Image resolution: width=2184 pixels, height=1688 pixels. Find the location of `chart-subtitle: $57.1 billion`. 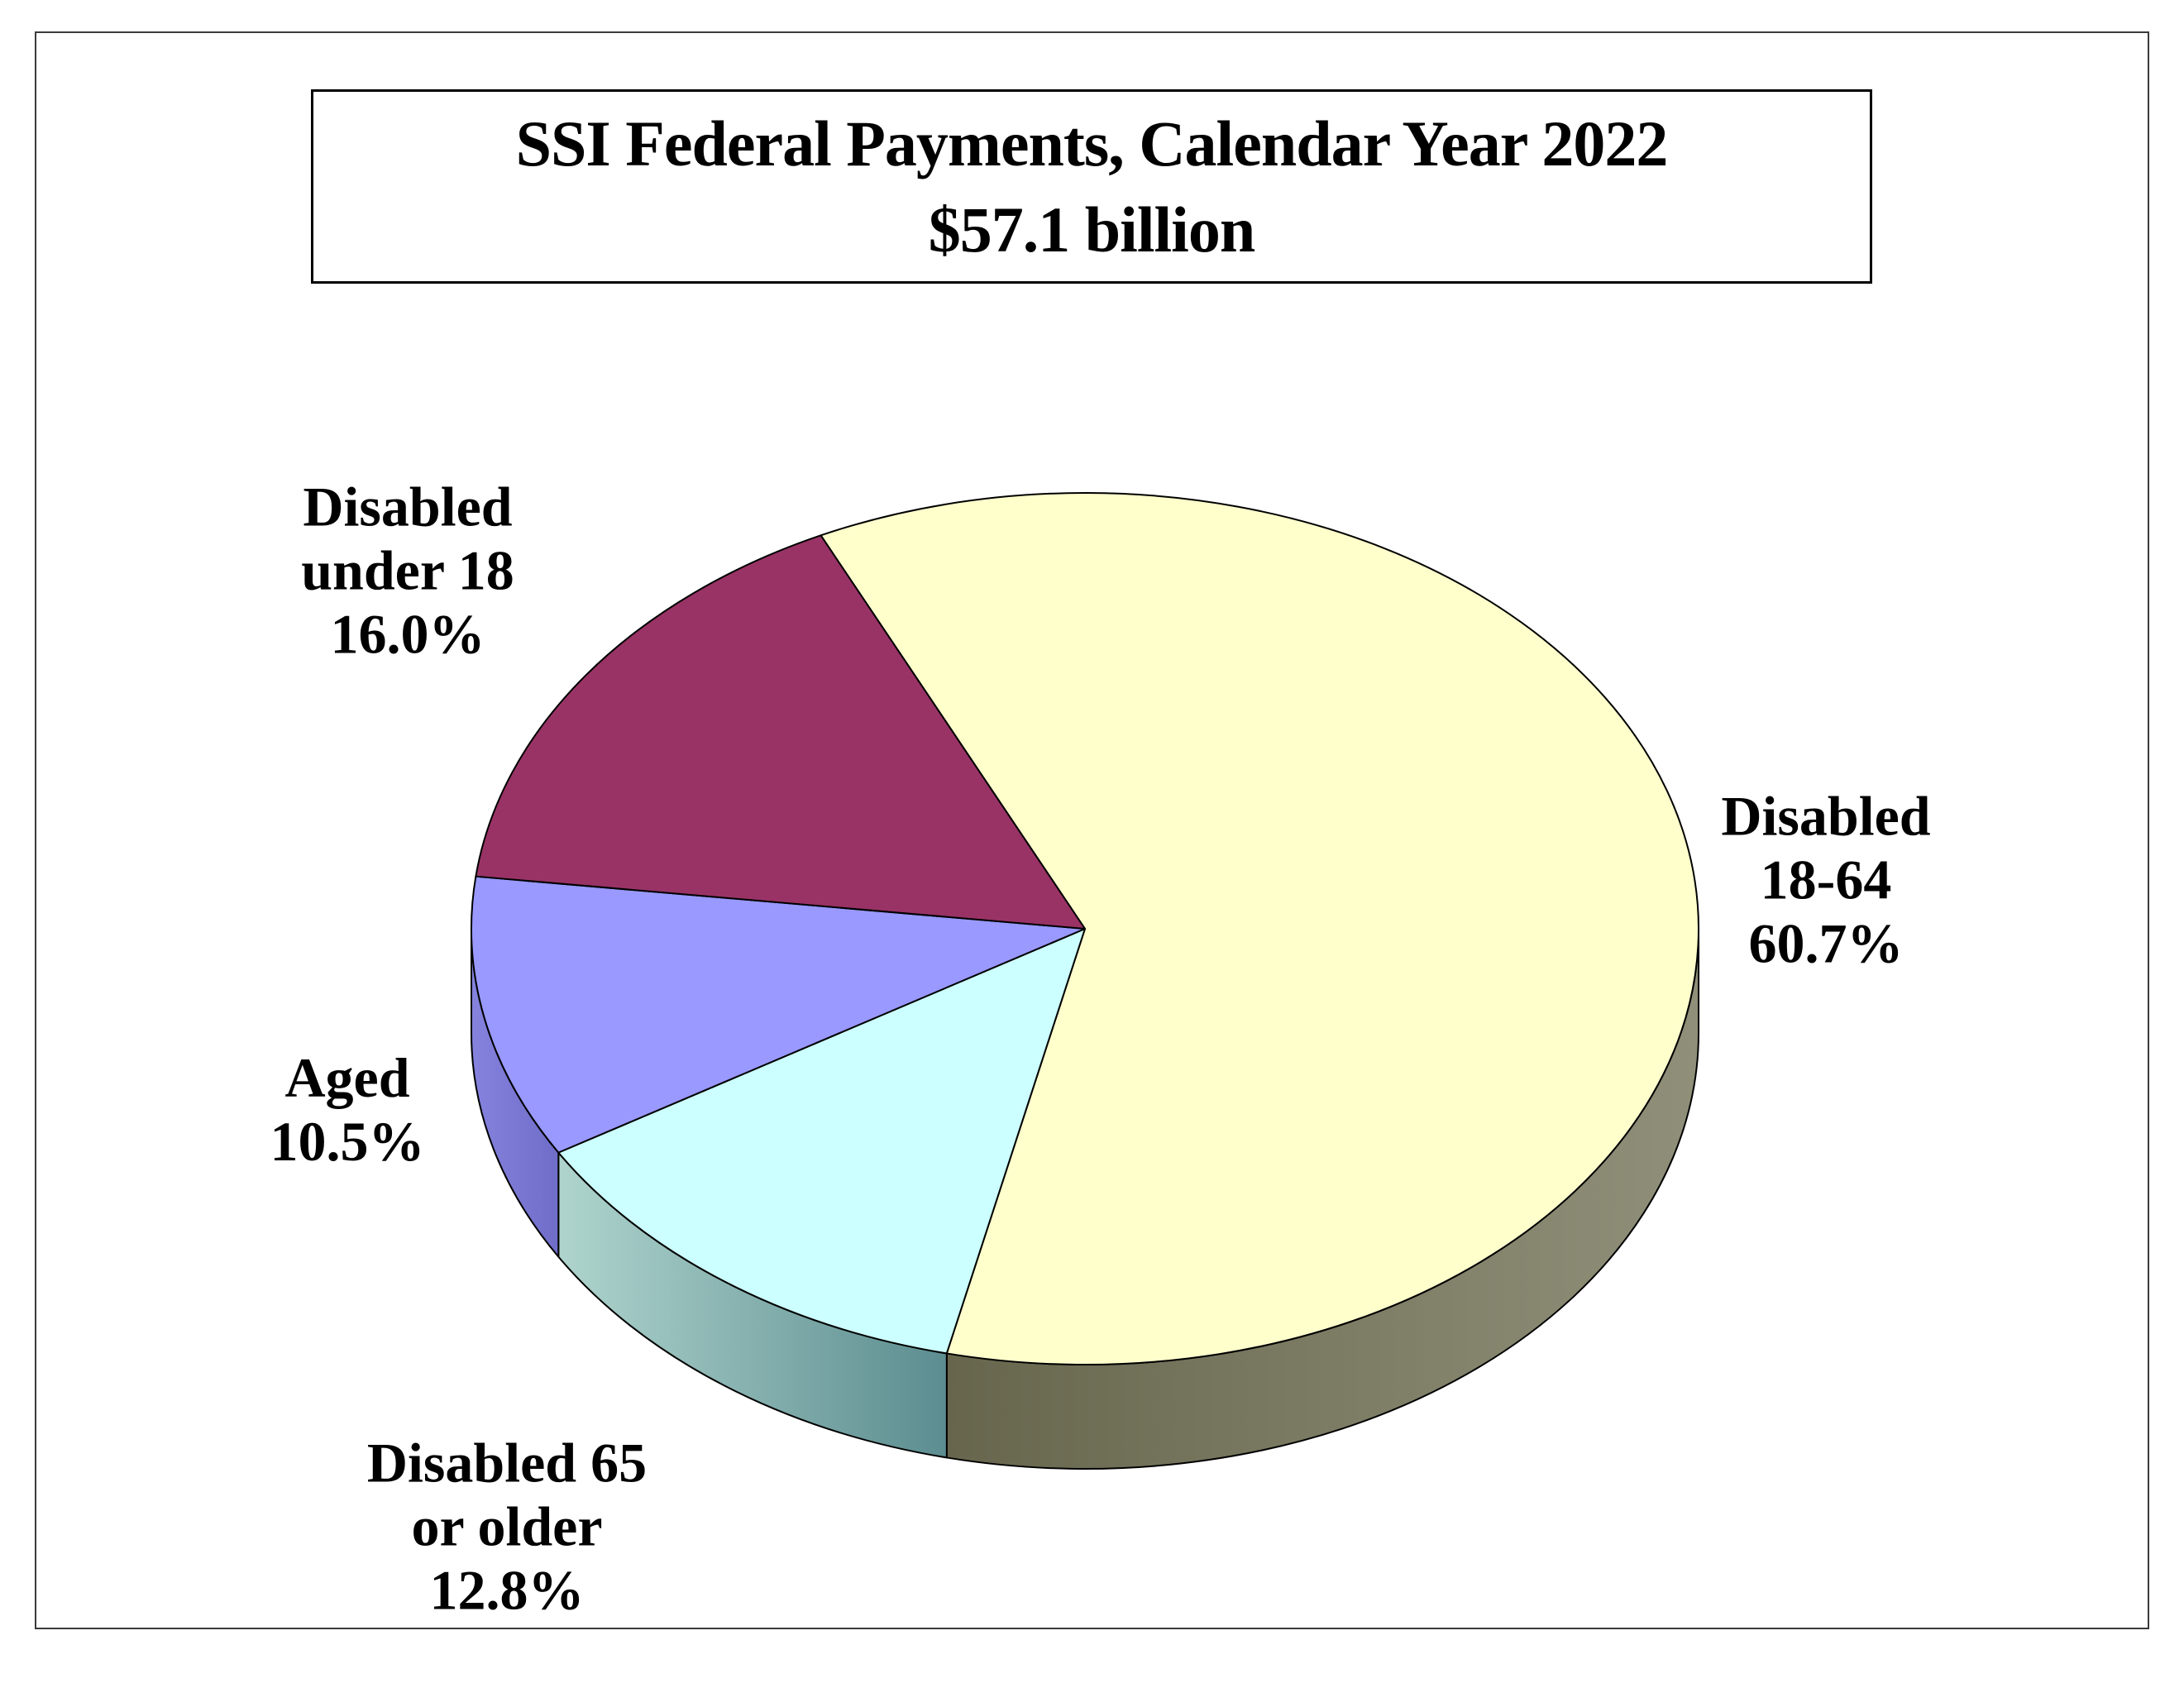

chart-subtitle: $57.1 billion is located at coordinates (1091, 229).